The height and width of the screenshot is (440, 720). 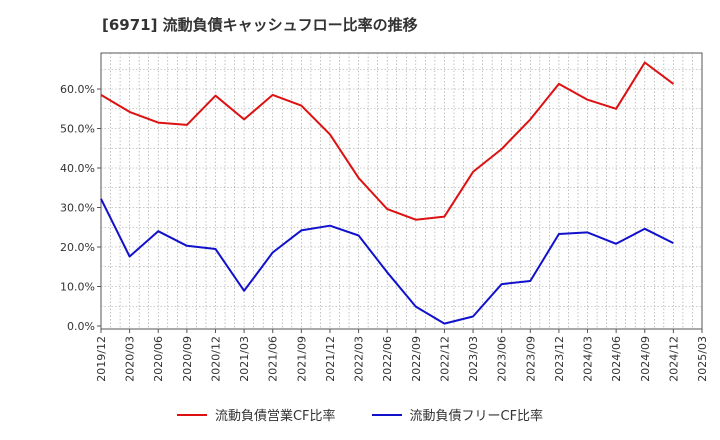 What do you see at coordinates (215, 359) in the screenshot?
I see `x-tick-label: 2020/12` at bounding box center [215, 359].